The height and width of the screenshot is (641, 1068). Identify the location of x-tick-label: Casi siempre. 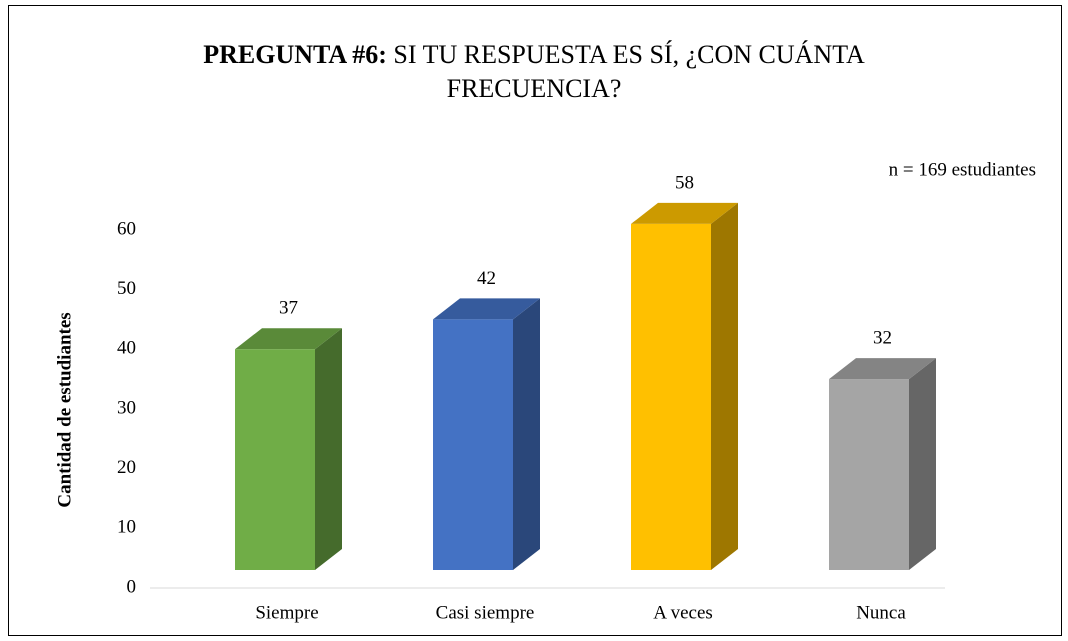
(485, 612).